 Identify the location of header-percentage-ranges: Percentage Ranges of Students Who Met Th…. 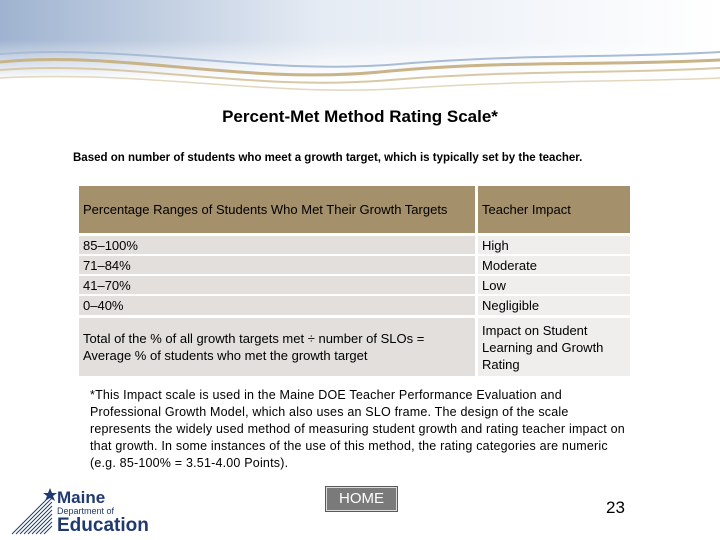
(277, 209).